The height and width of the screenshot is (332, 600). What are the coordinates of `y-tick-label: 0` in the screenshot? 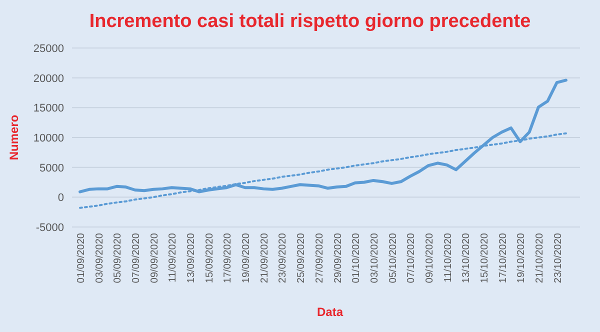 It's located at (61, 198).